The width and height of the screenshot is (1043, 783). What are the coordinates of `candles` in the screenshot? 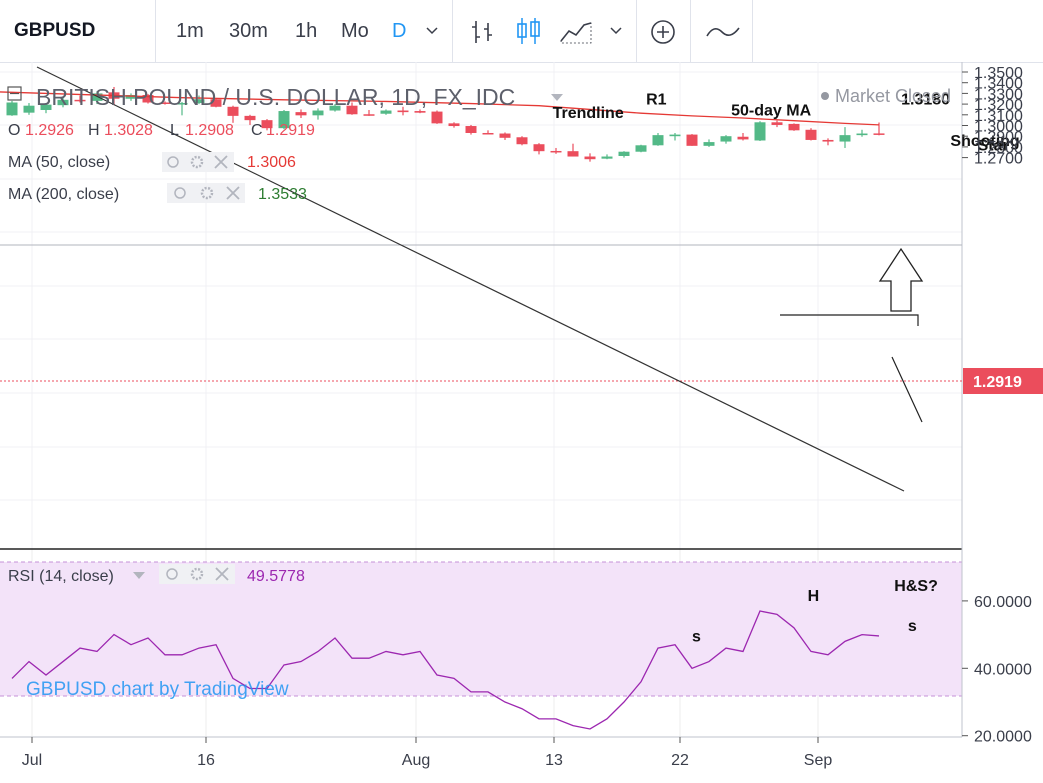 It's located at (445, 124).